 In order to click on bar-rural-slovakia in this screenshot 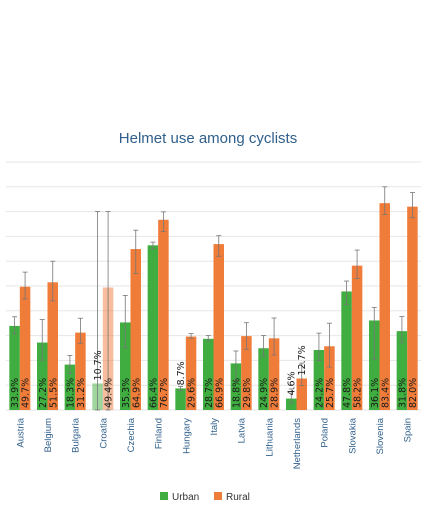, I will do `click(357, 337)`.